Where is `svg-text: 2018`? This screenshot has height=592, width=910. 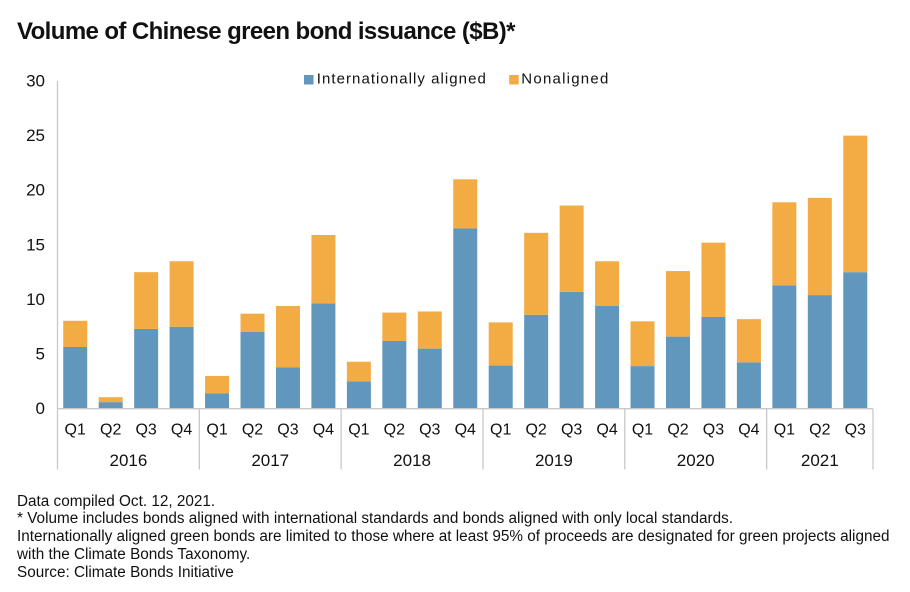
svg-text: 2018 is located at coordinates (412, 460).